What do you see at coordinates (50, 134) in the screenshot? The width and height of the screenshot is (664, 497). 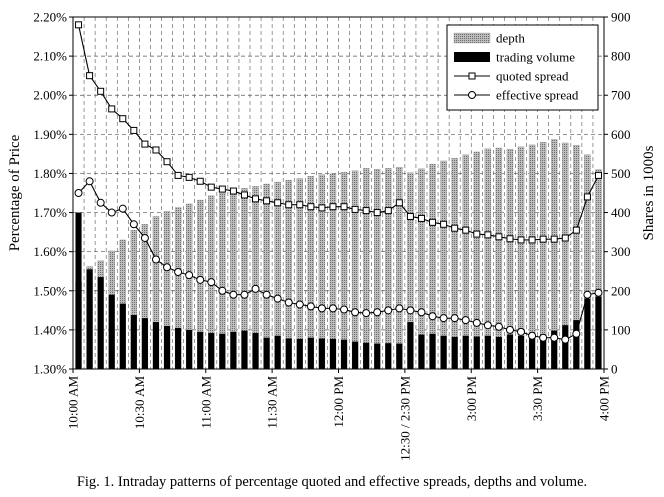 I see `left-tick-label: 1.90%` at bounding box center [50, 134].